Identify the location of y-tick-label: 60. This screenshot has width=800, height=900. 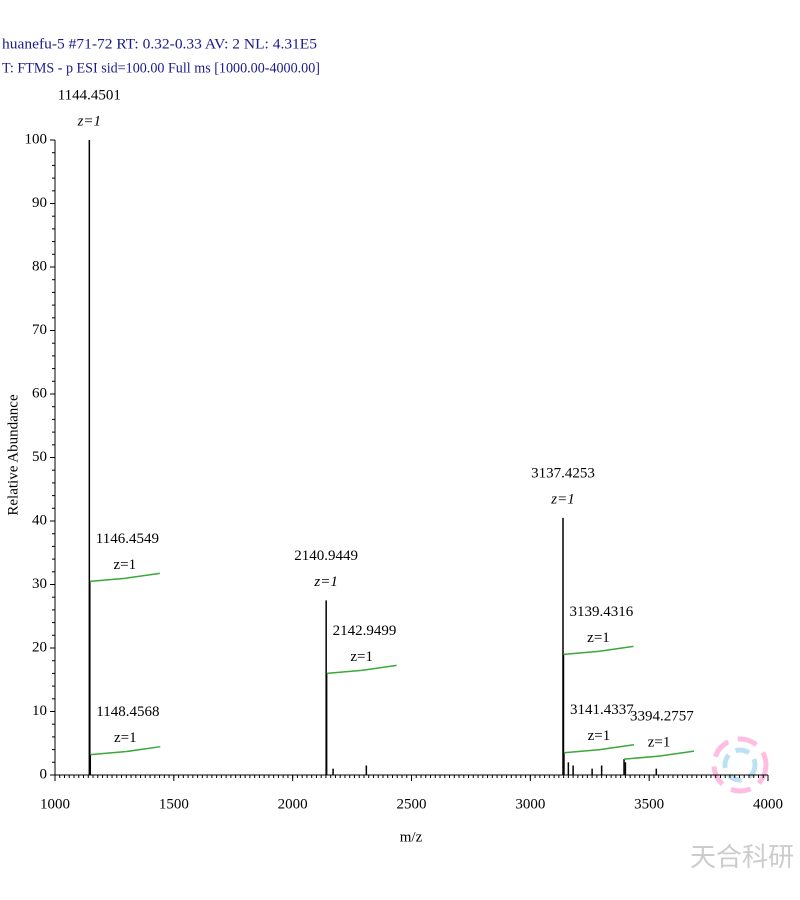
(39, 393).